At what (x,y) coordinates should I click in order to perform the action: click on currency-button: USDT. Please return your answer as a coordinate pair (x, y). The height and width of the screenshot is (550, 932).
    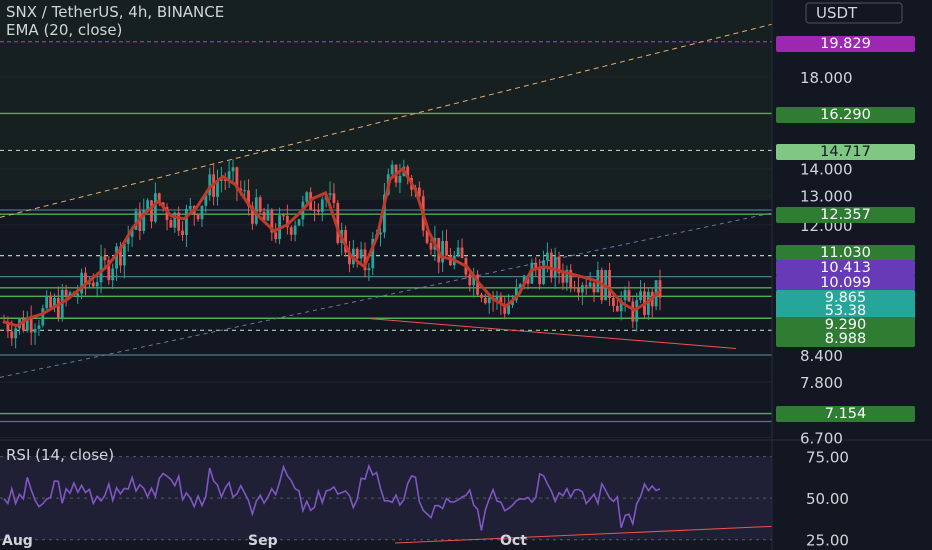
    Looking at the image, I should click on (837, 13).